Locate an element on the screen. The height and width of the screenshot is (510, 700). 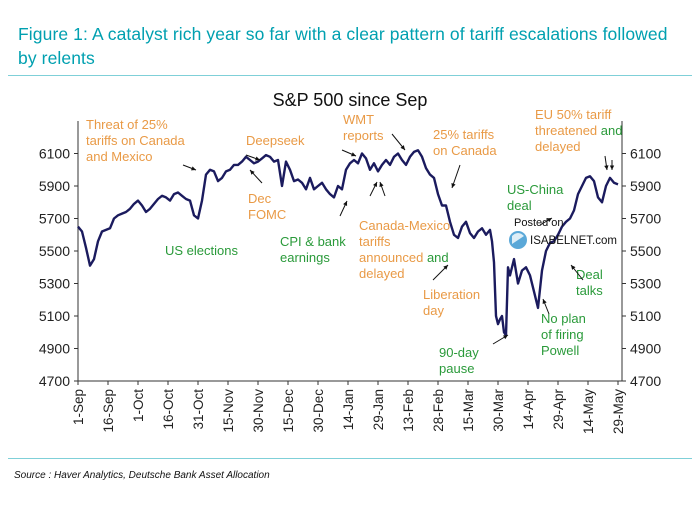
y-tick-label-right: 5500 is located at coordinates (645, 251).